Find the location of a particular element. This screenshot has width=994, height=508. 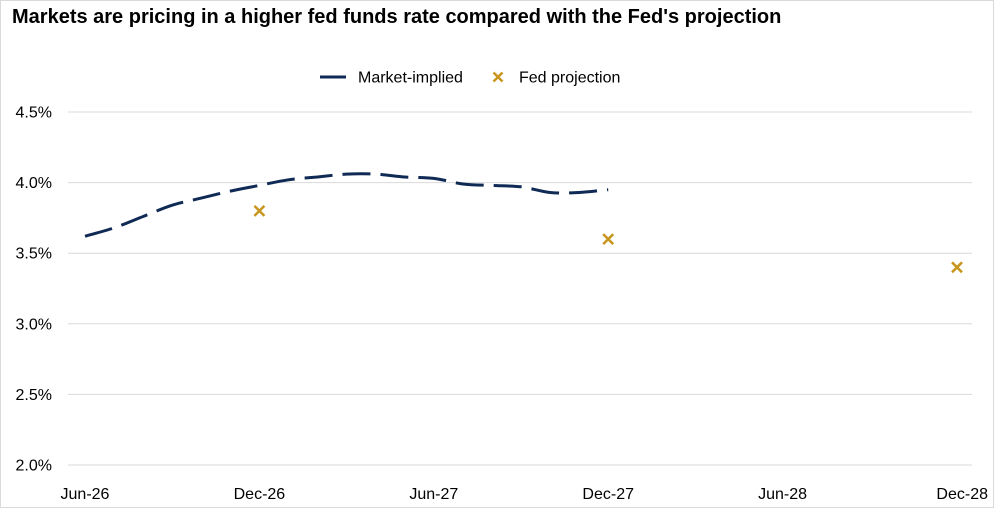

legend-item-market-implied: Market-implied is located at coordinates (391, 78).